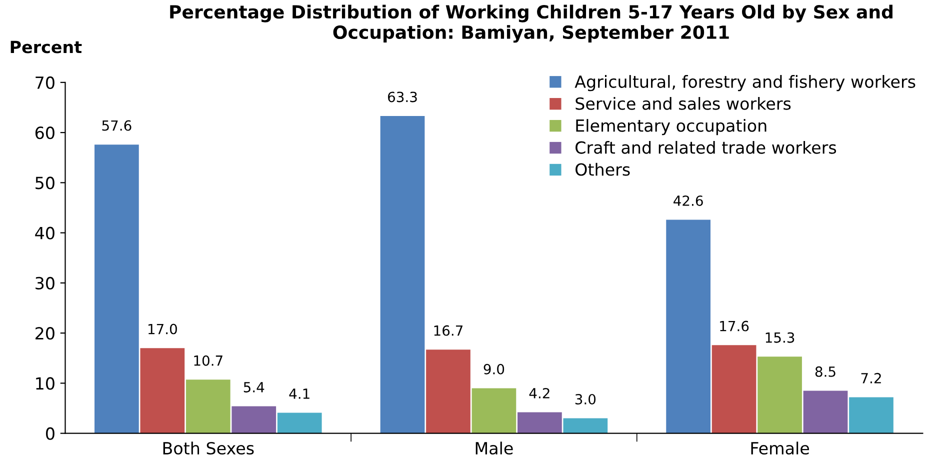  What do you see at coordinates (603, 169) in the screenshot?
I see `legend-label: Others` at bounding box center [603, 169].